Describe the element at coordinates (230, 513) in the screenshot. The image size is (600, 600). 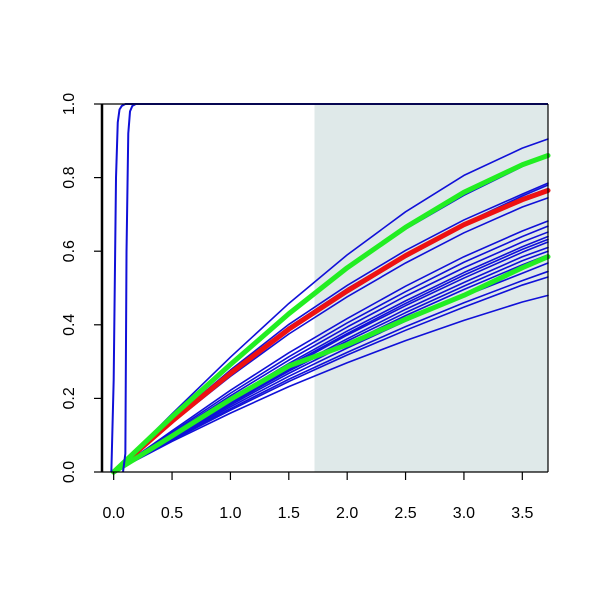
I see `x-tick-label: 1.0` at that location.